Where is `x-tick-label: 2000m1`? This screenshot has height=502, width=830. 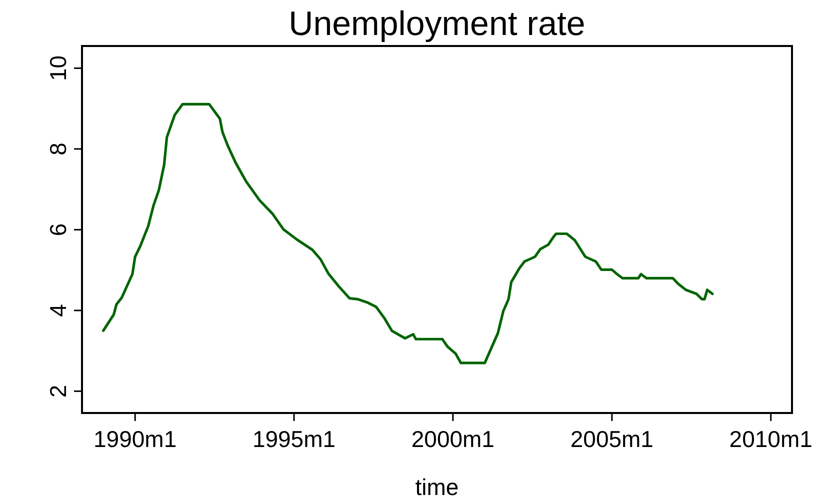 x-tick-label: 2000m1 is located at coordinates (452, 439).